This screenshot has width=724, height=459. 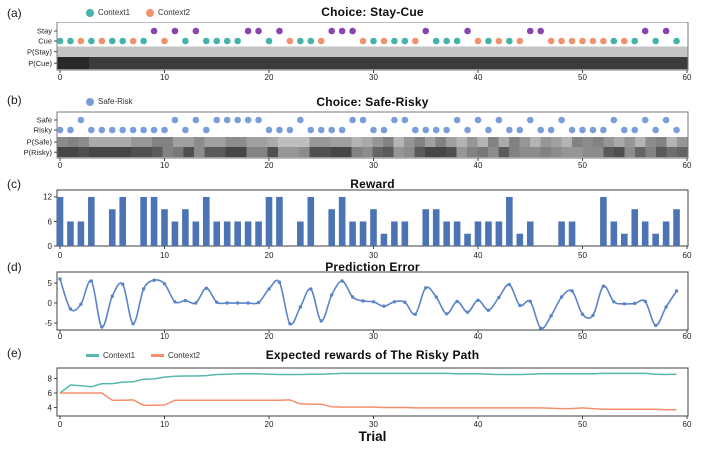 What do you see at coordinates (372, 184) in the screenshot?
I see `title-reward: Reward` at bounding box center [372, 184].